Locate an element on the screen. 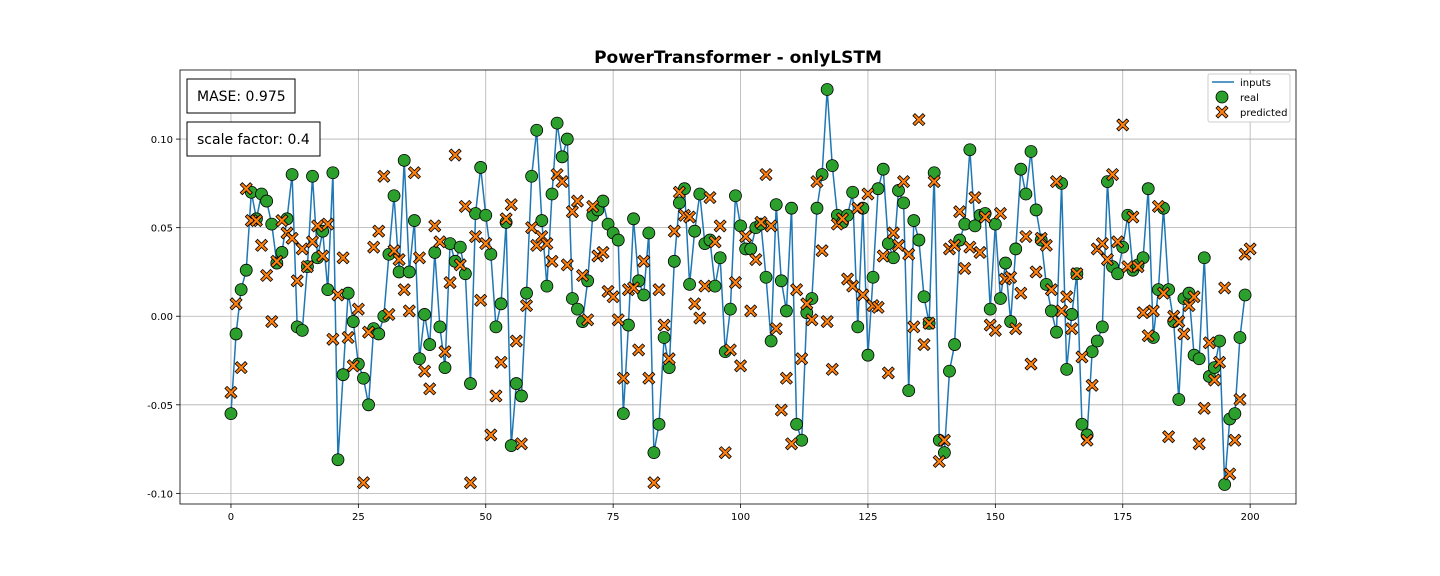 Image resolution: width=1440 pixels, height=576 pixels. legend-box is located at coordinates (1249, 98).